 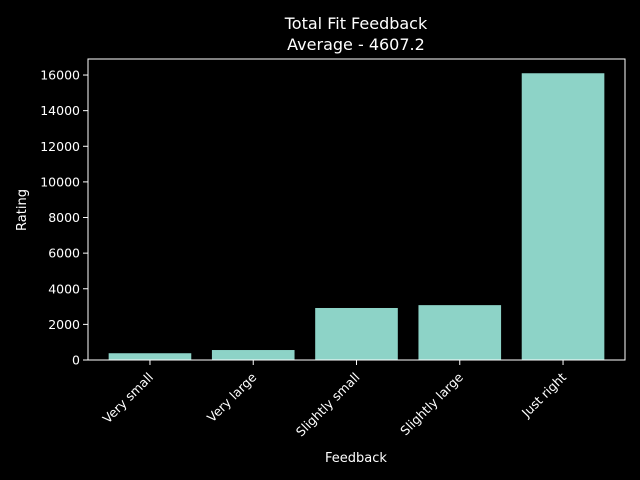 What do you see at coordinates (76, 360) in the screenshot?
I see `y-tick-label: 0` at bounding box center [76, 360].